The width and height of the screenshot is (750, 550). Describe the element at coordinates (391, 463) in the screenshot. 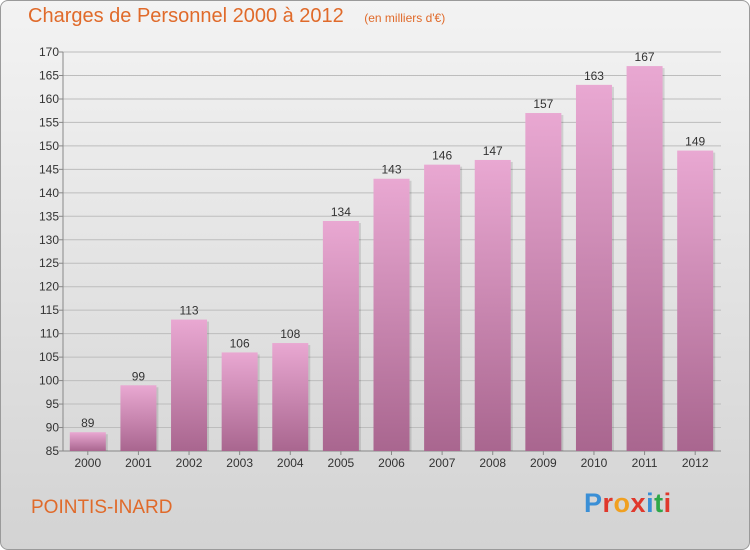

I see `x-tick-label: 2006` at that location.